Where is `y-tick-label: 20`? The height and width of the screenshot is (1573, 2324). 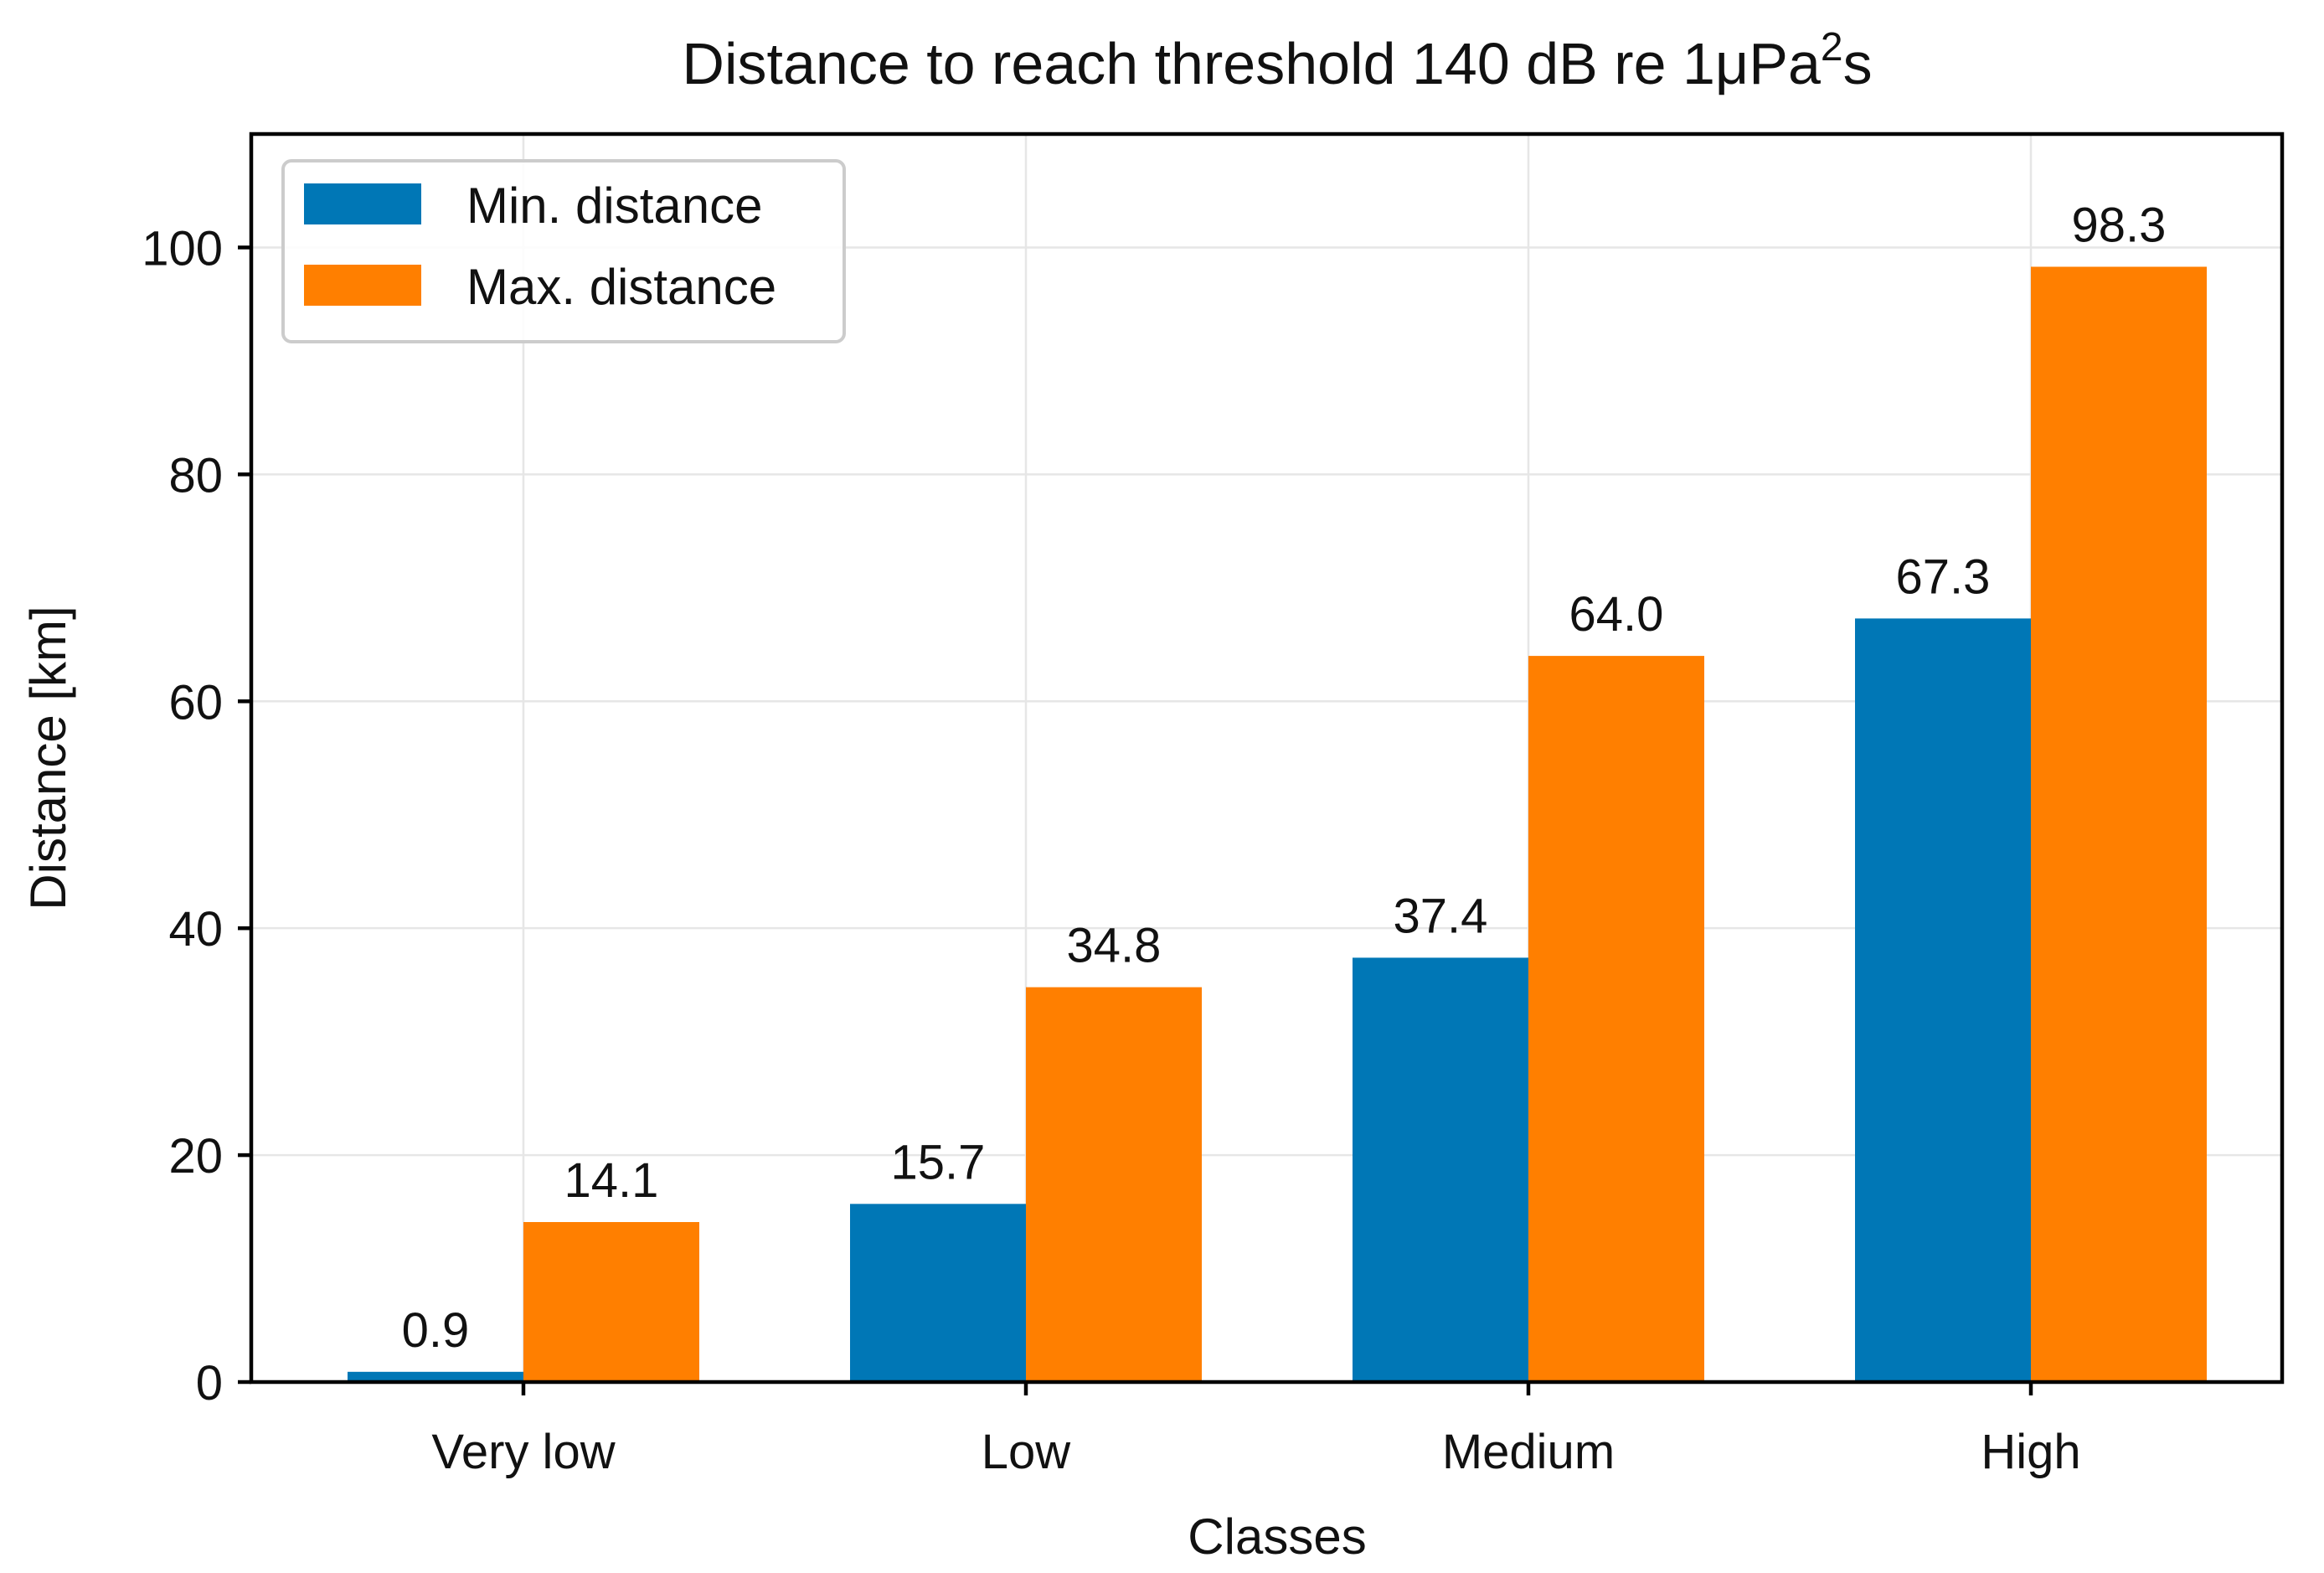 y-tick-label: 20 is located at coordinates (195, 1157).